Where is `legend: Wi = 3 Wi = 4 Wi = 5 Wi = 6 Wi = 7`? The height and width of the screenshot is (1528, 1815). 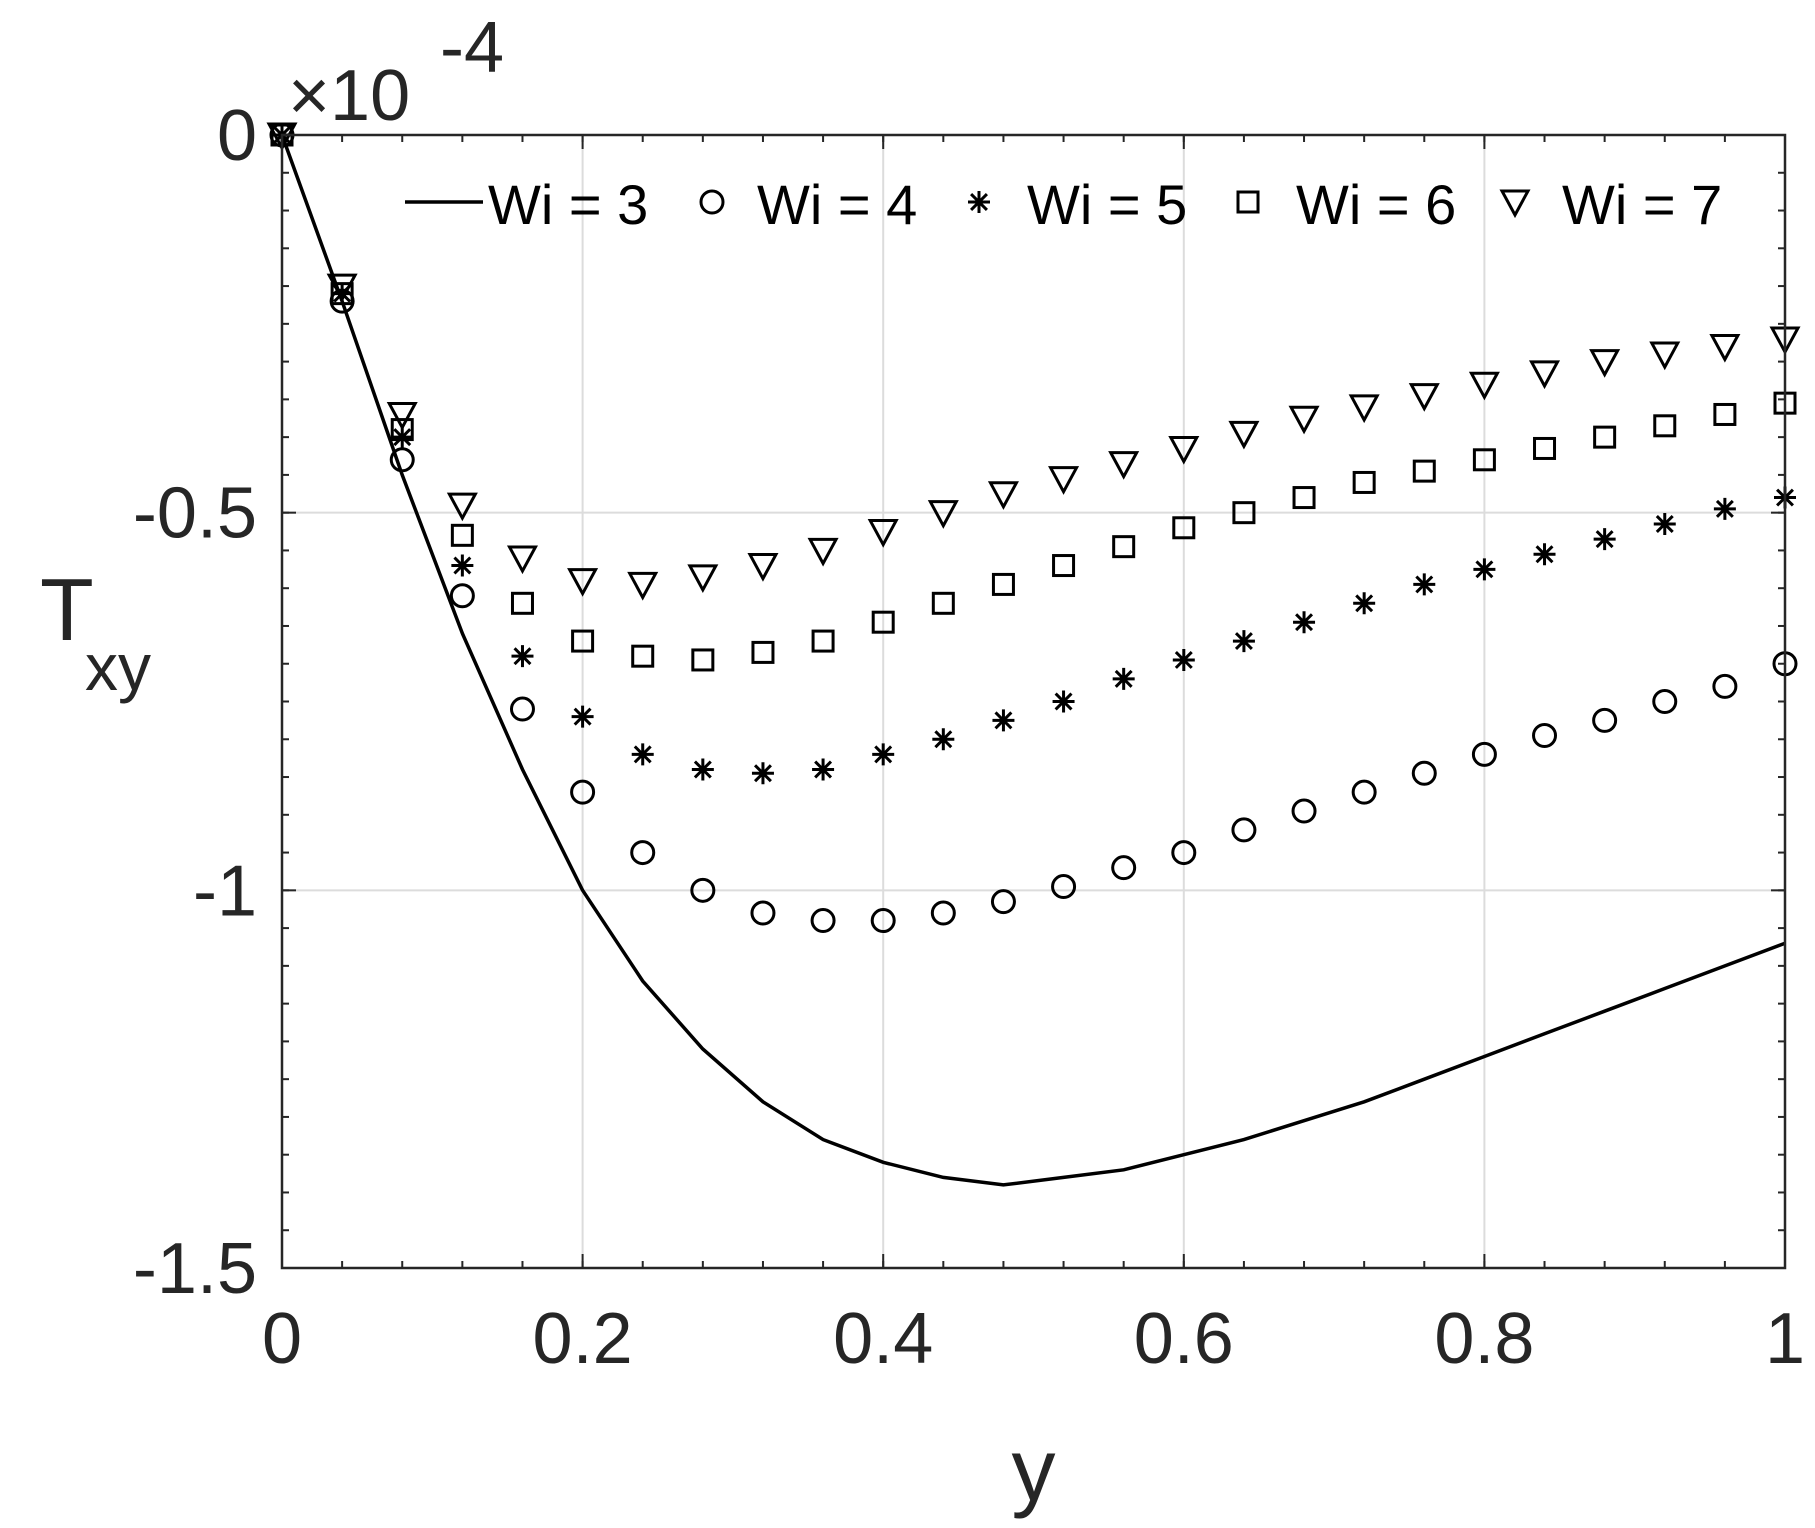
legend: Wi = 3 Wi = 4 Wi = 5 Wi = 6 Wi = 7 is located at coordinates (1063, 204).